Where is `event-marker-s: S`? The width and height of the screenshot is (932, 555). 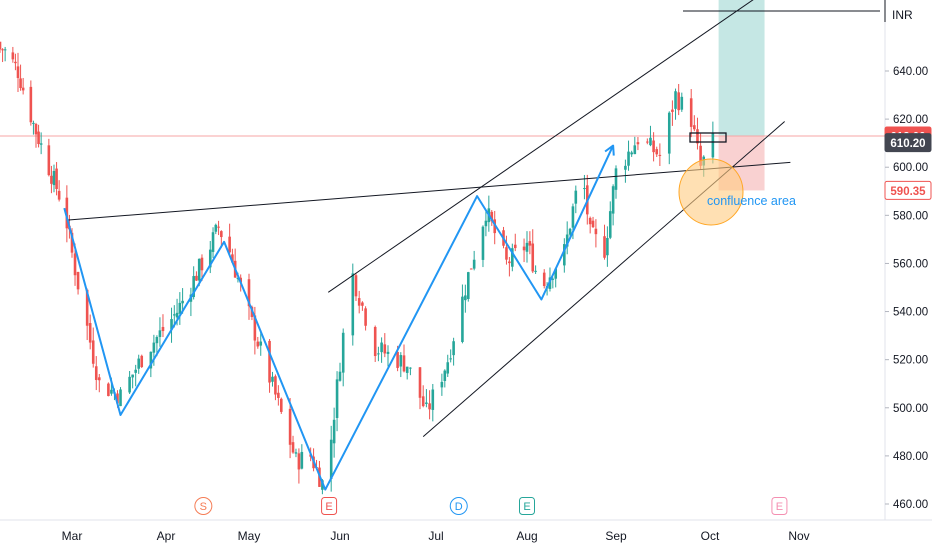 event-marker-s: S is located at coordinates (203, 506).